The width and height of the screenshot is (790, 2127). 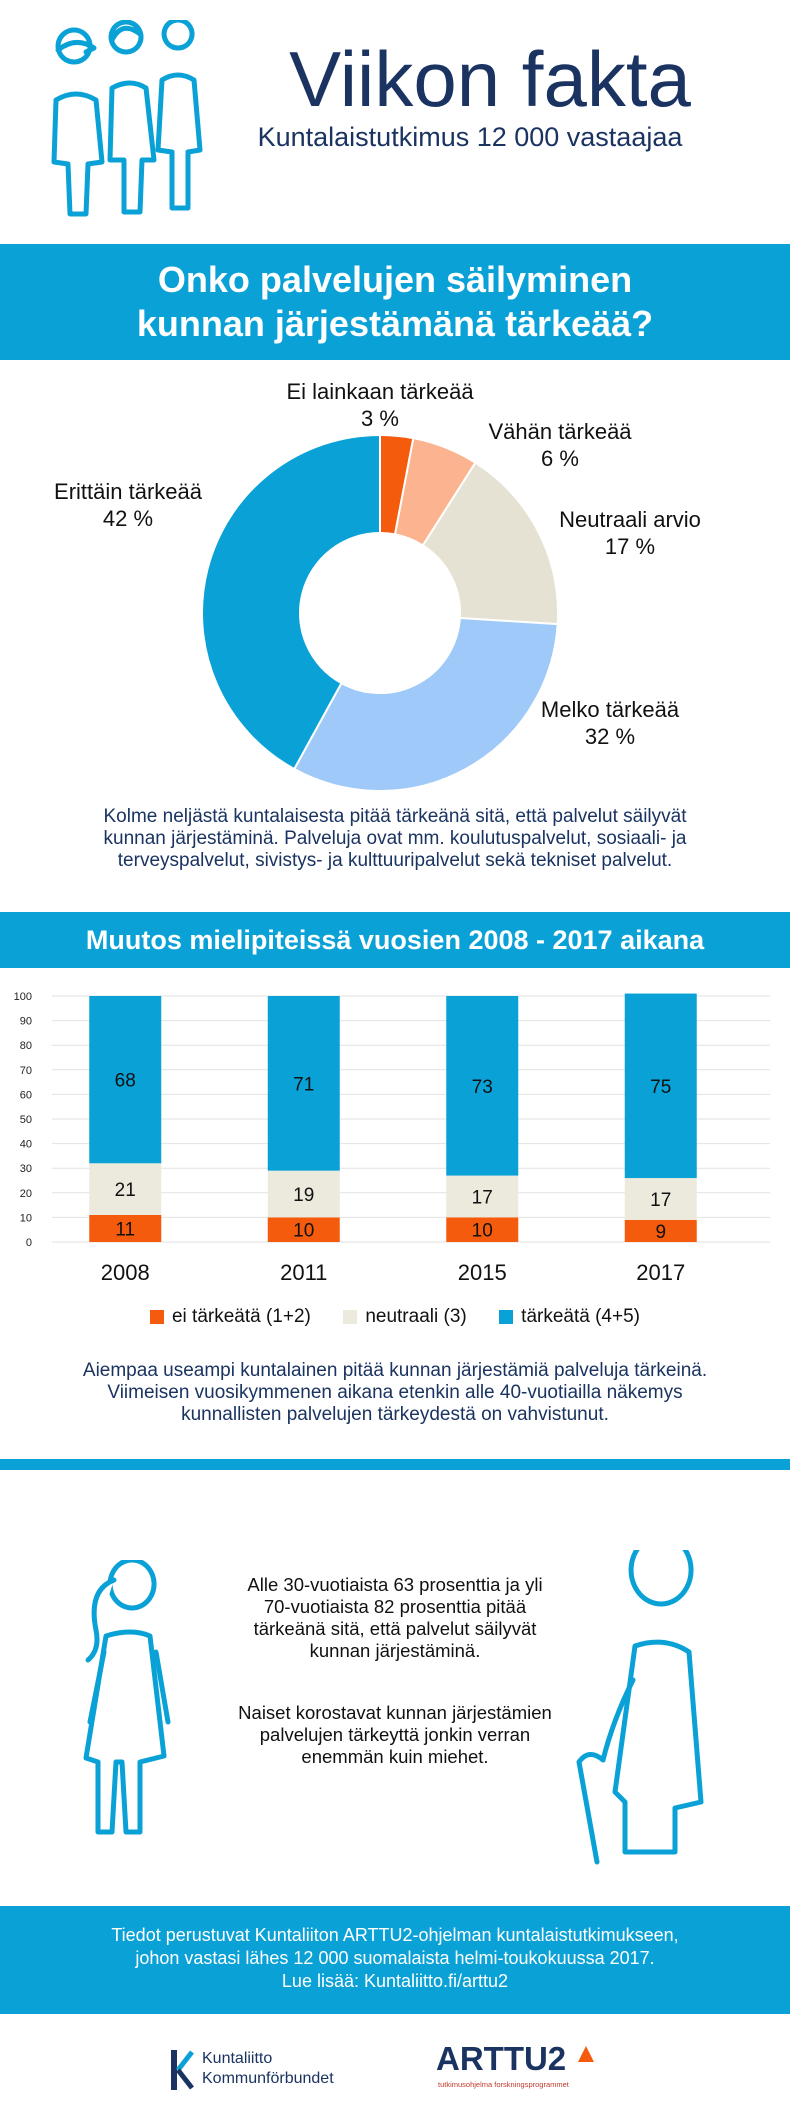 What do you see at coordinates (610, 736) in the screenshot?
I see `slice-value: 32 %` at bounding box center [610, 736].